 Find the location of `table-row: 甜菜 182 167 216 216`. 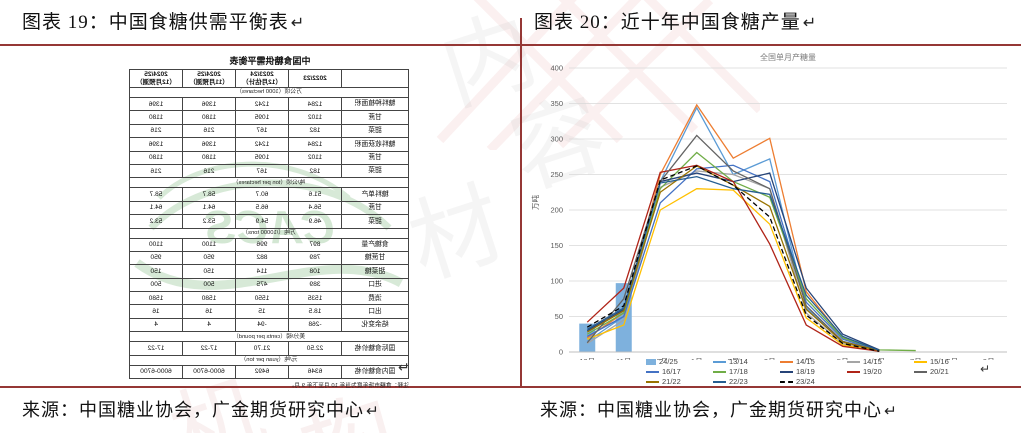

table-row: 甜菜 182 167 216 216 is located at coordinates (269, 171).